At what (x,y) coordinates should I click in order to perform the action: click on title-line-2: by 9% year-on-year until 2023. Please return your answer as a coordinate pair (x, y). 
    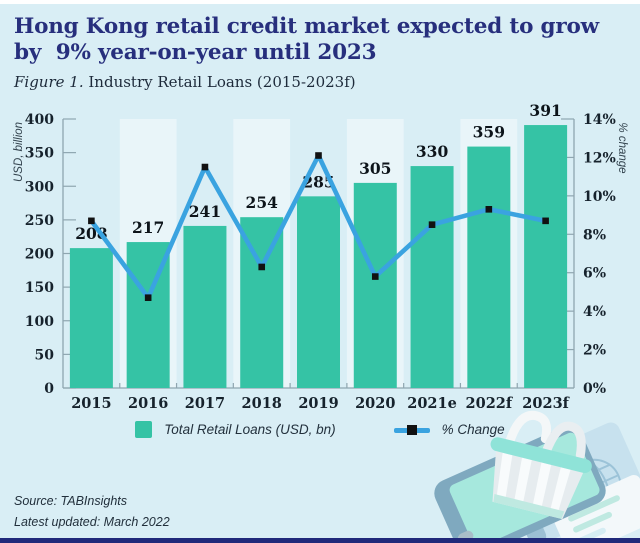
    Looking at the image, I should click on (195, 52).